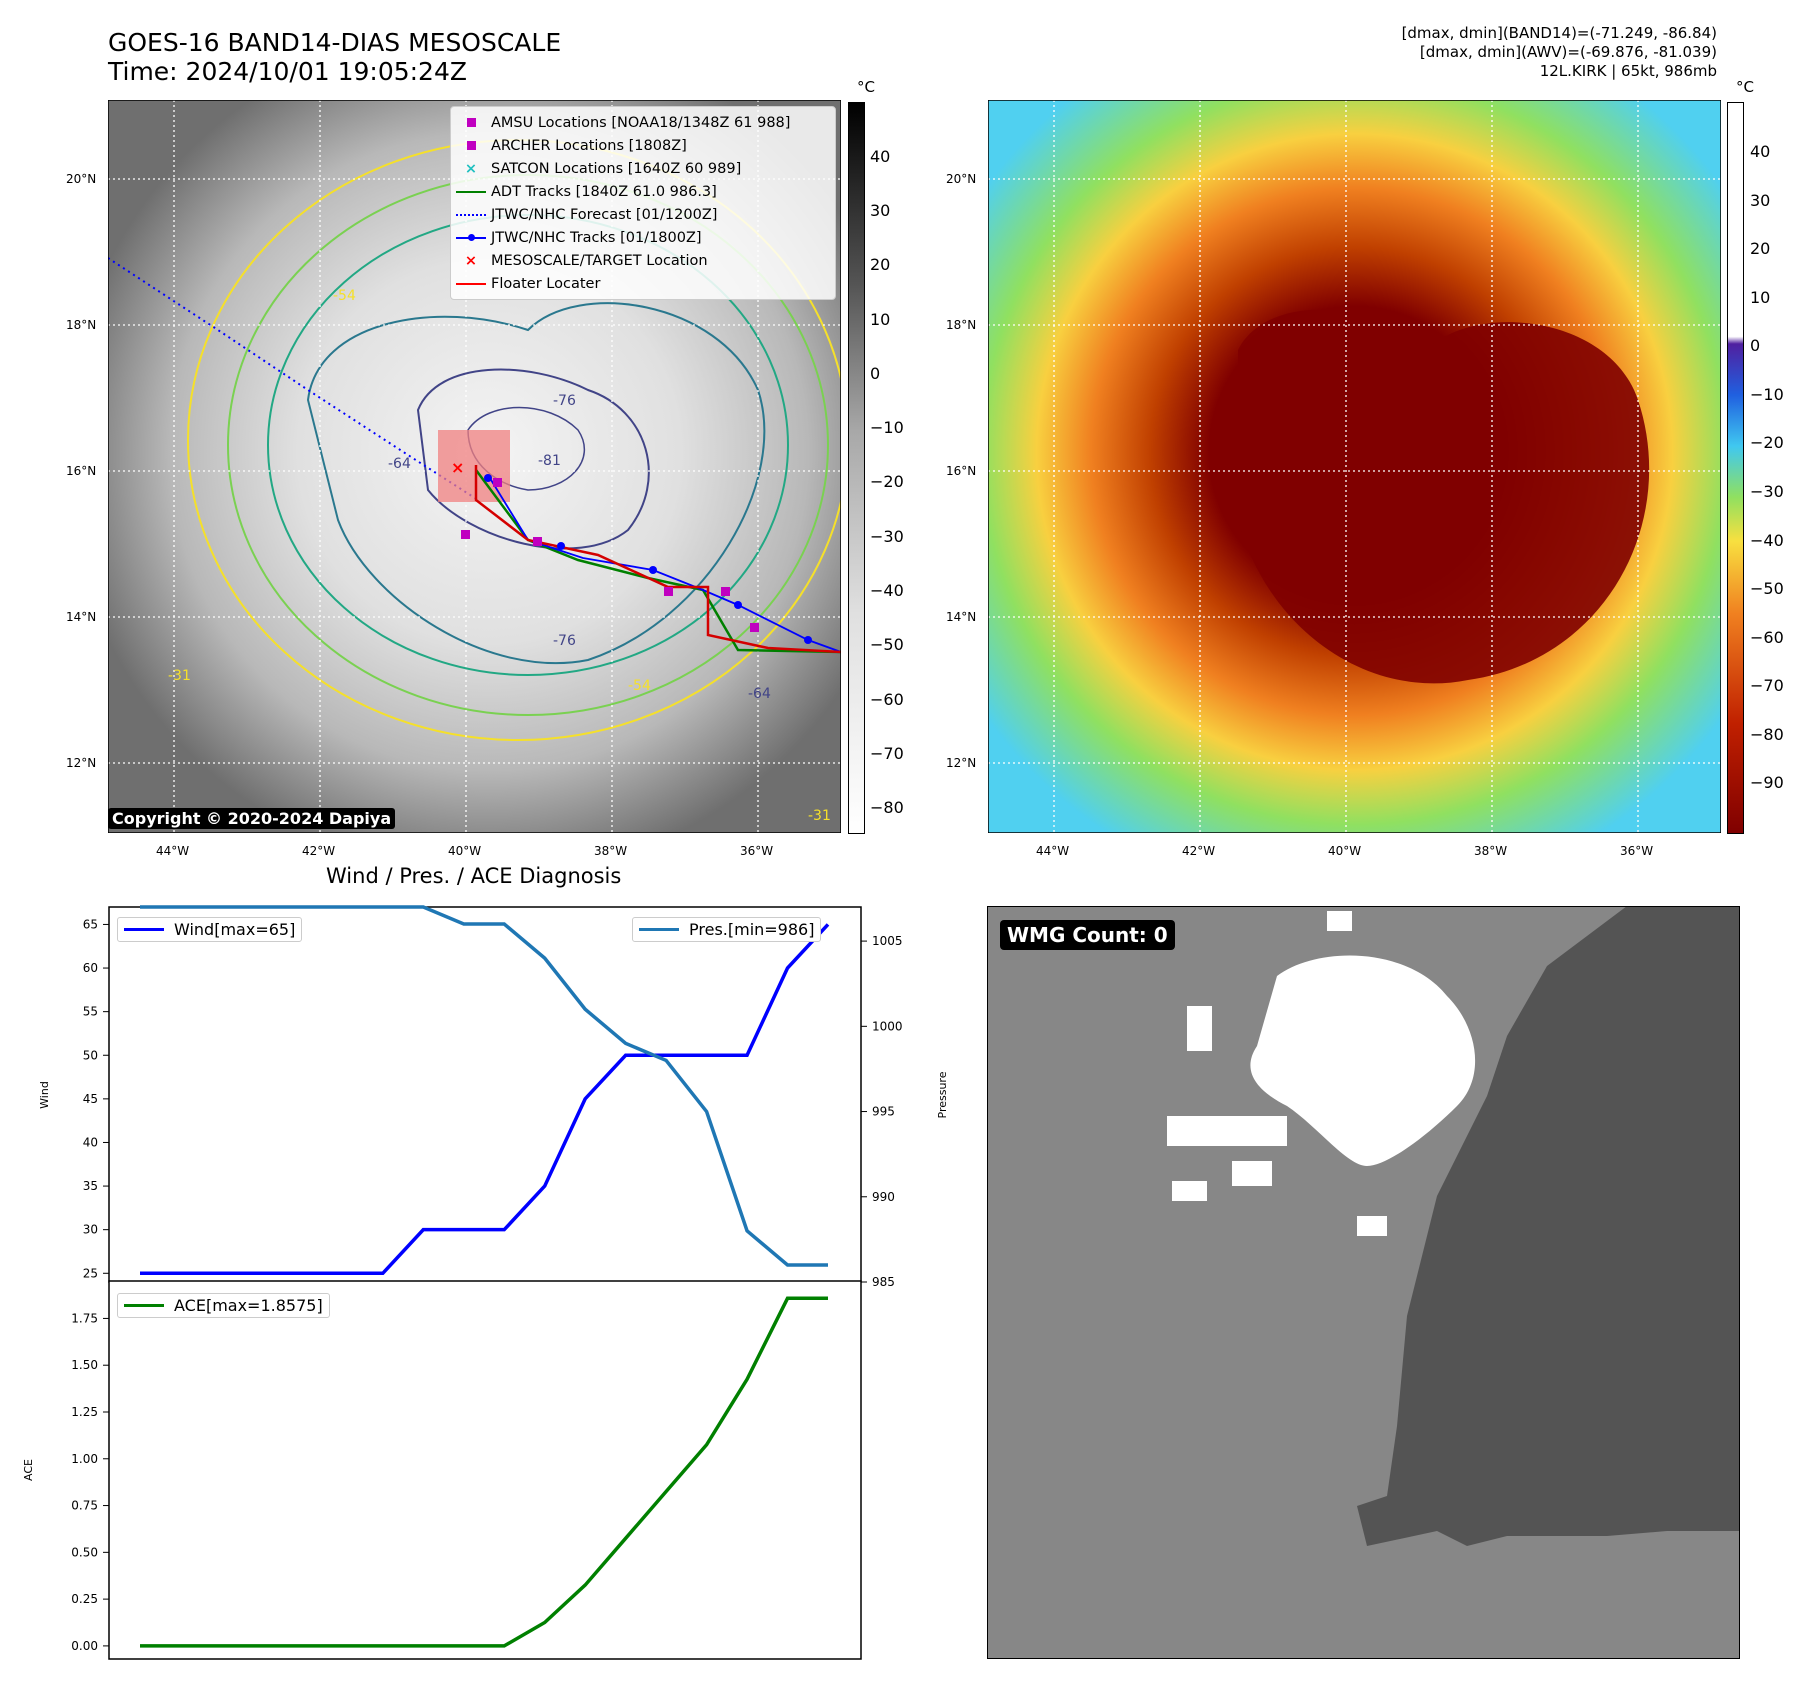 Image resolution: width=1801 pixels, height=1690 pixels. What do you see at coordinates (223, 1305) in the screenshot?
I see `ace-legend: ACE[max=1.8575]` at bounding box center [223, 1305].